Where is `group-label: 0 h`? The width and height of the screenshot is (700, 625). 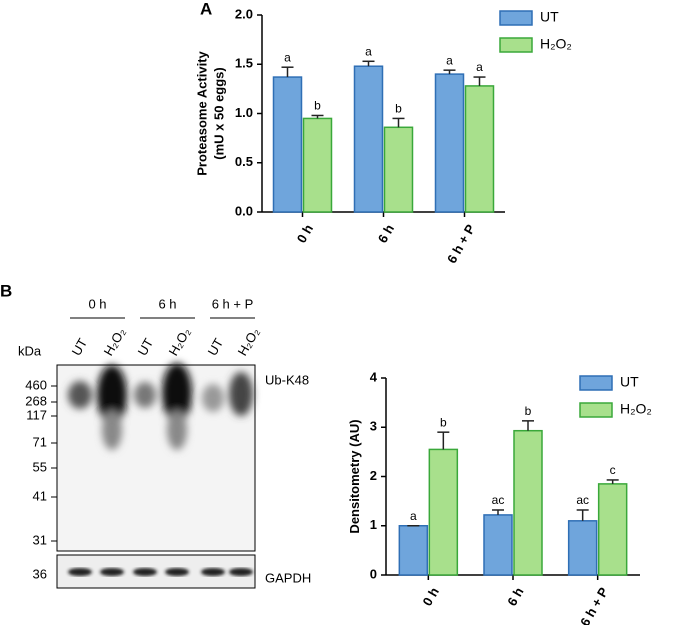
group-label: 0 h is located at coordinates (97, 303).